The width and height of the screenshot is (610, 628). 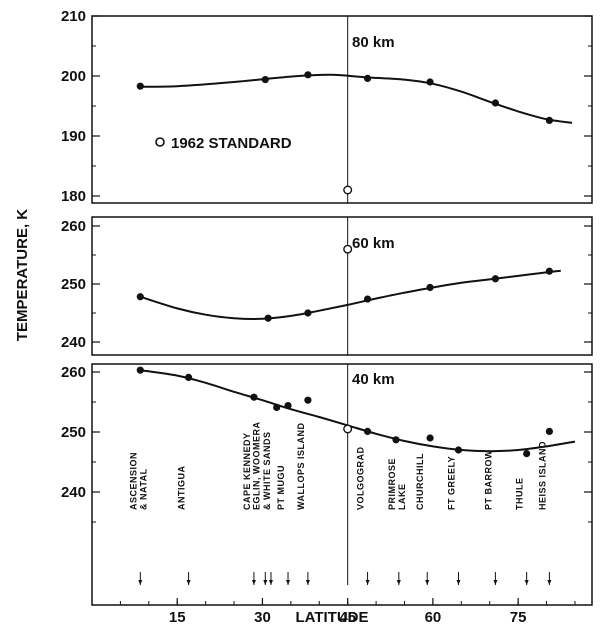 What do you see at coordinates (518, 617) in the screenshot?
I see `x-tick-label: 75` at bounding box center [518, 617].